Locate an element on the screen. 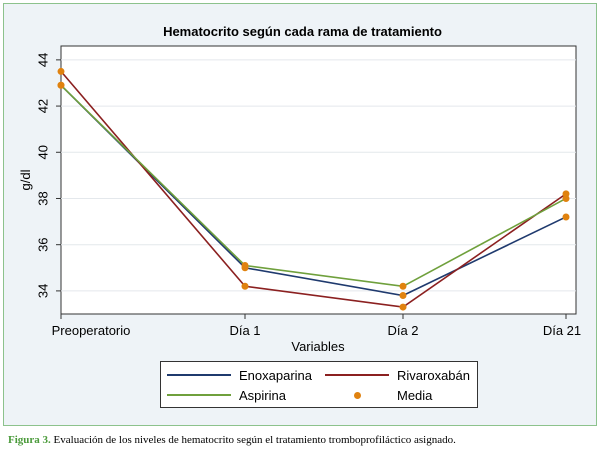 The width and height of the screenshot is (605, 459). legend-label-enoxaparina: Enoxaparina is located at coordinates (275, 375).